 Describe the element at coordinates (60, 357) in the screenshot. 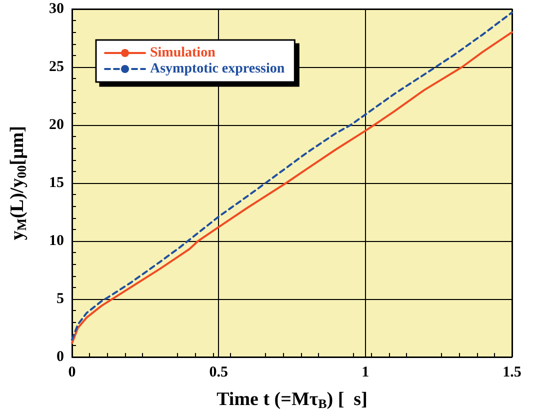

I see `y-tick-label: 0` at that location.